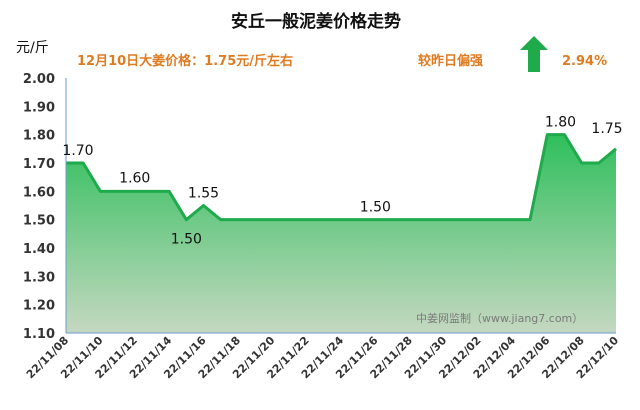 This screenshot has width=640, height=410. What do you see at coordinates (39, 221) in the screenshot?
I see `y-tick-label: 1.50` at bounding box center [39, 221].